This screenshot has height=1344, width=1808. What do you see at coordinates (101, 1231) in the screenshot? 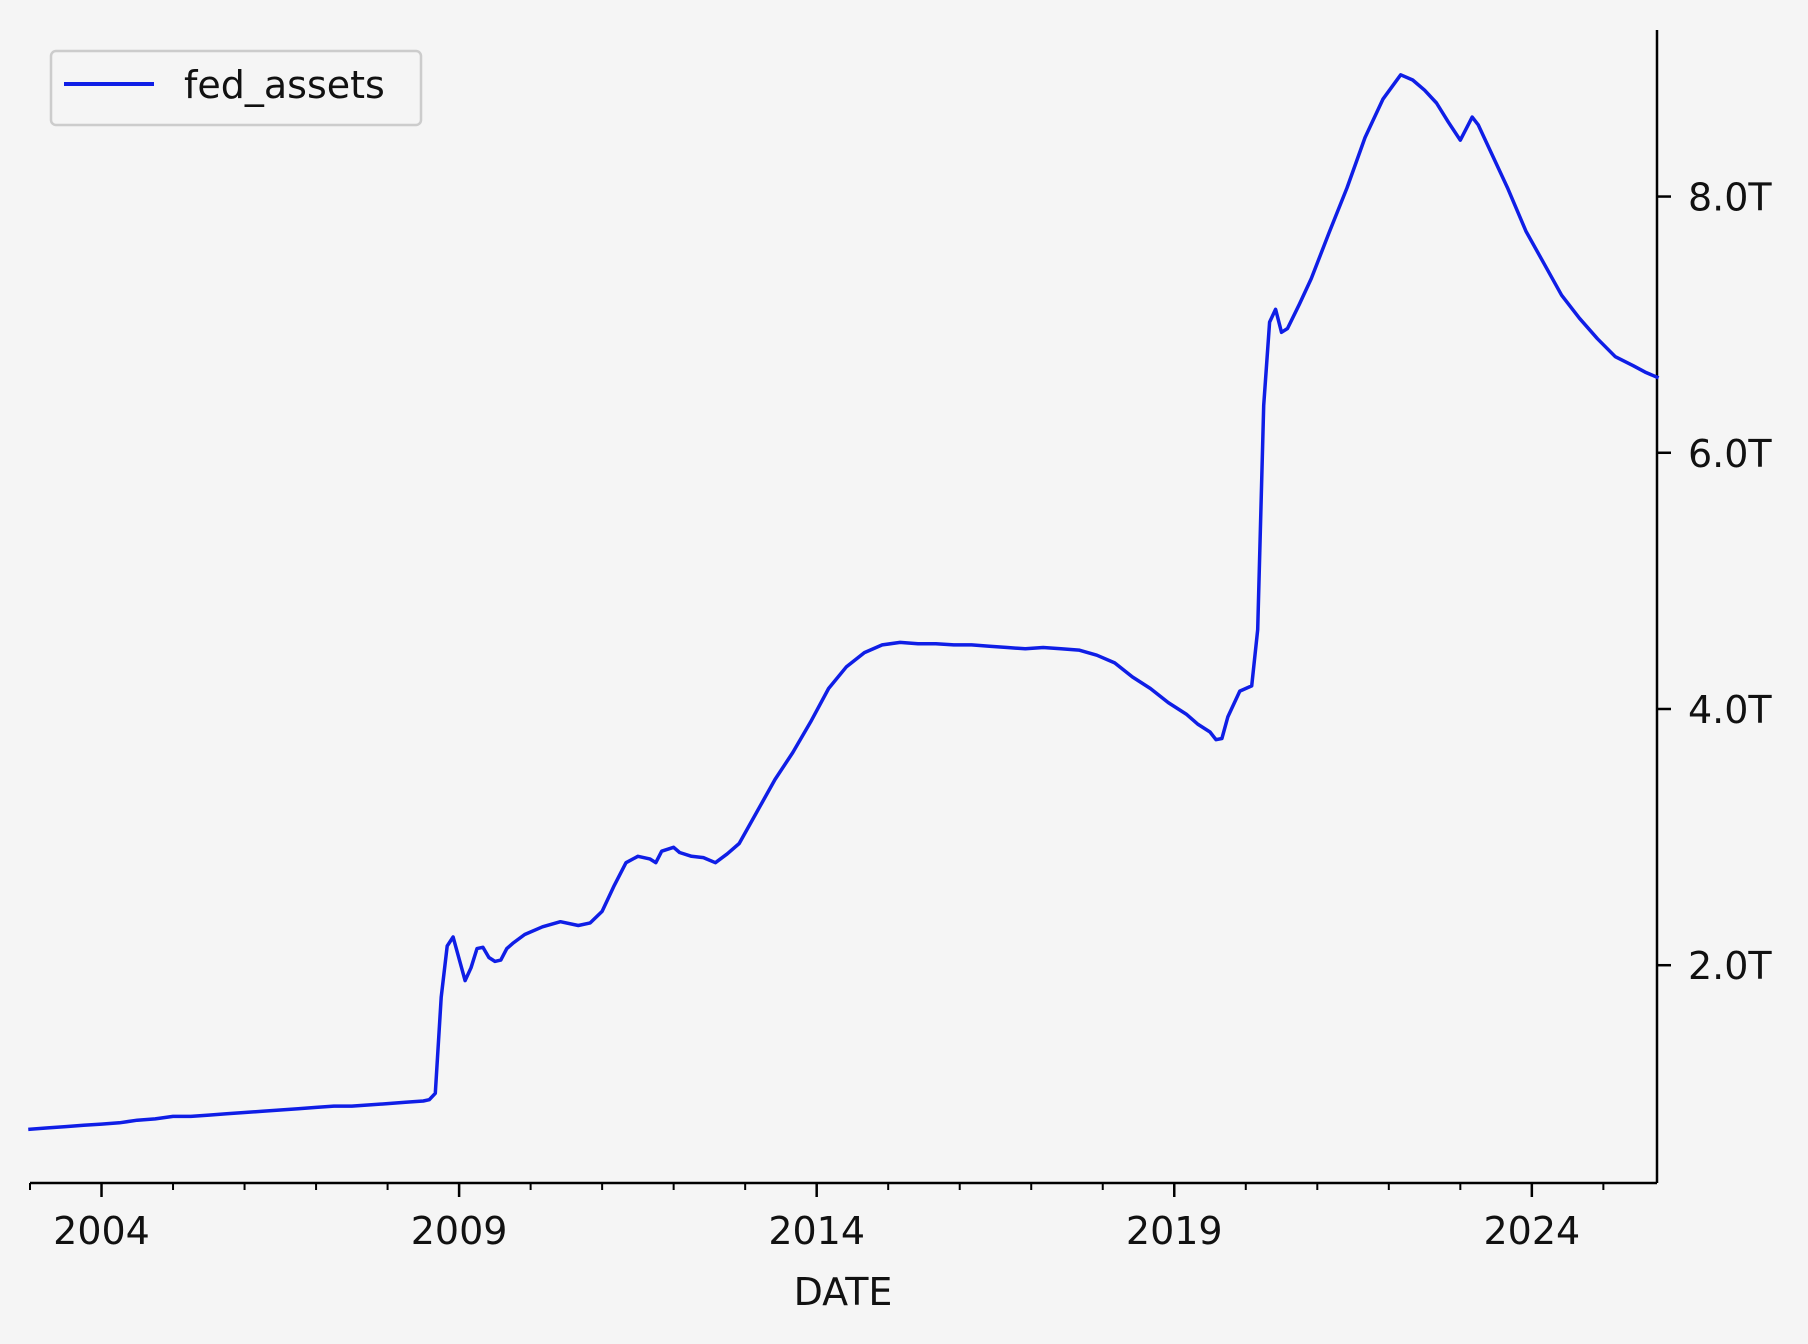
I see `x-tick-label: 2004` at bounding box center [101, 1231].